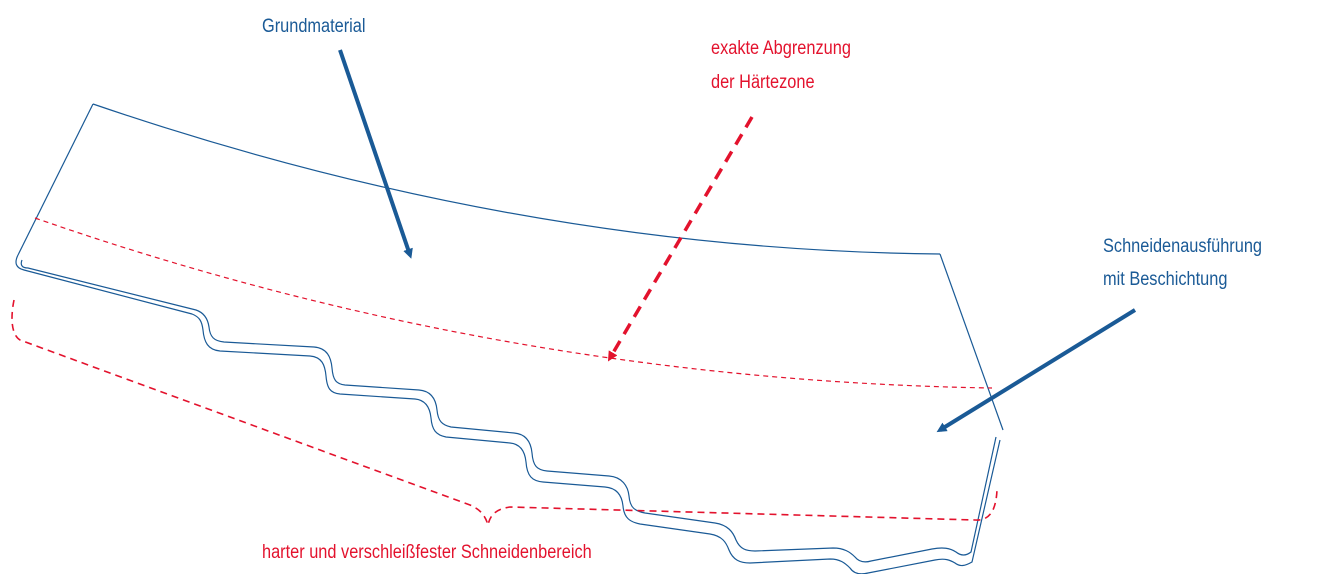  Describe the element at coordinates (55, 179) in the screenshot. I see `blade-left-edge` at that location.